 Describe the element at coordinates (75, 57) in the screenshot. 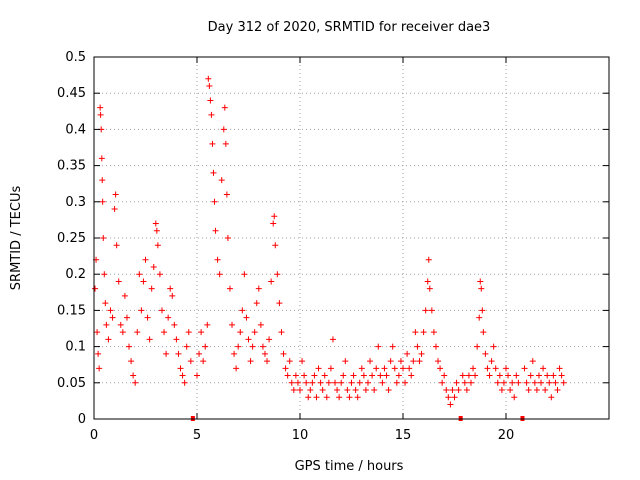

I see `y-tick-label: 0.5` at that location.